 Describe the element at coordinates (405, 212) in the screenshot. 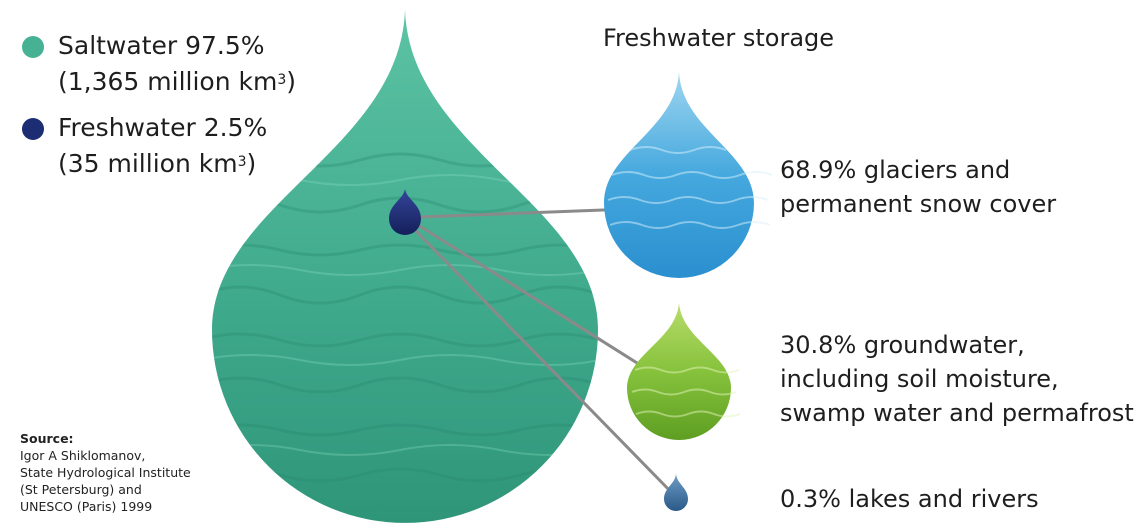

I see `freshwater-drop` at that location.